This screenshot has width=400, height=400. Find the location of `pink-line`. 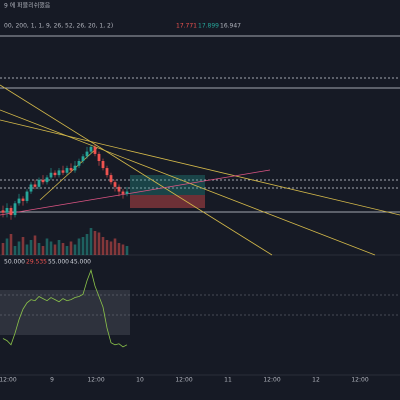

pink-line is located at coordinates (135, 192).